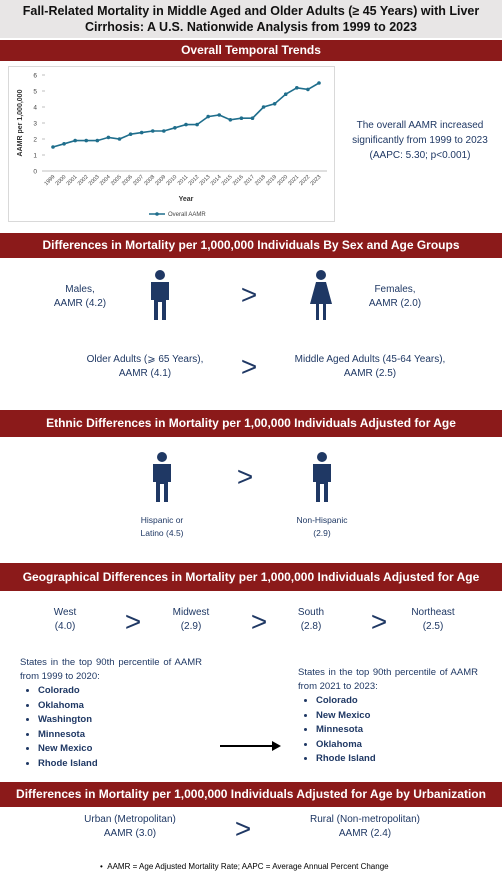 Image resolution: width=502 pixels, height=882 pixels. What do you see at coordinates (311, 620) in the screenshot?
I see `region-label: South (2.8)` at bounding box center [311, 620].